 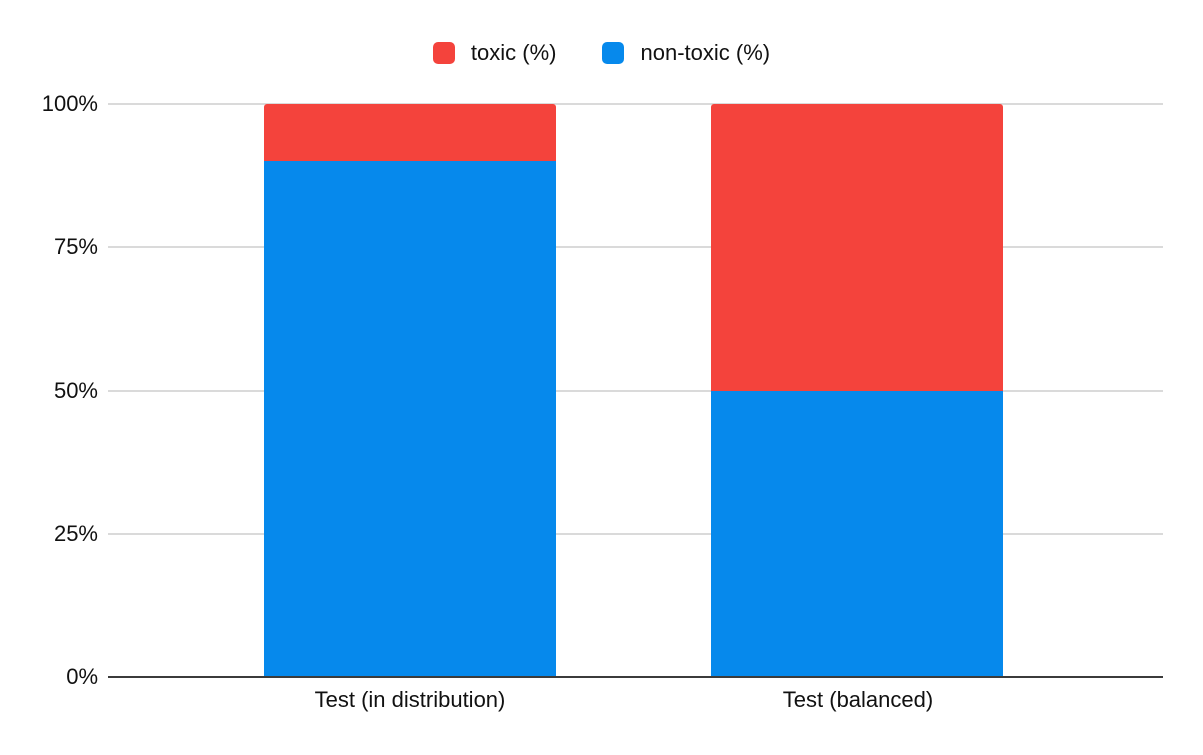 I want to click on x-label-test-in-distribution: Test (in distribution), so click(x=410, y=699).